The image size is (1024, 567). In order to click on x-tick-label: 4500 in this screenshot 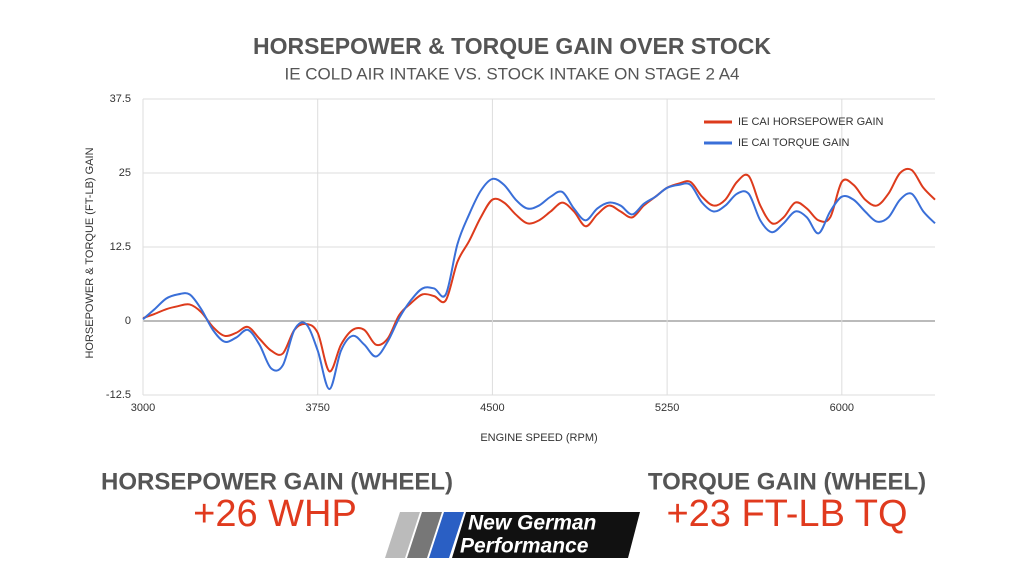, I will do `click(492, 408)`.